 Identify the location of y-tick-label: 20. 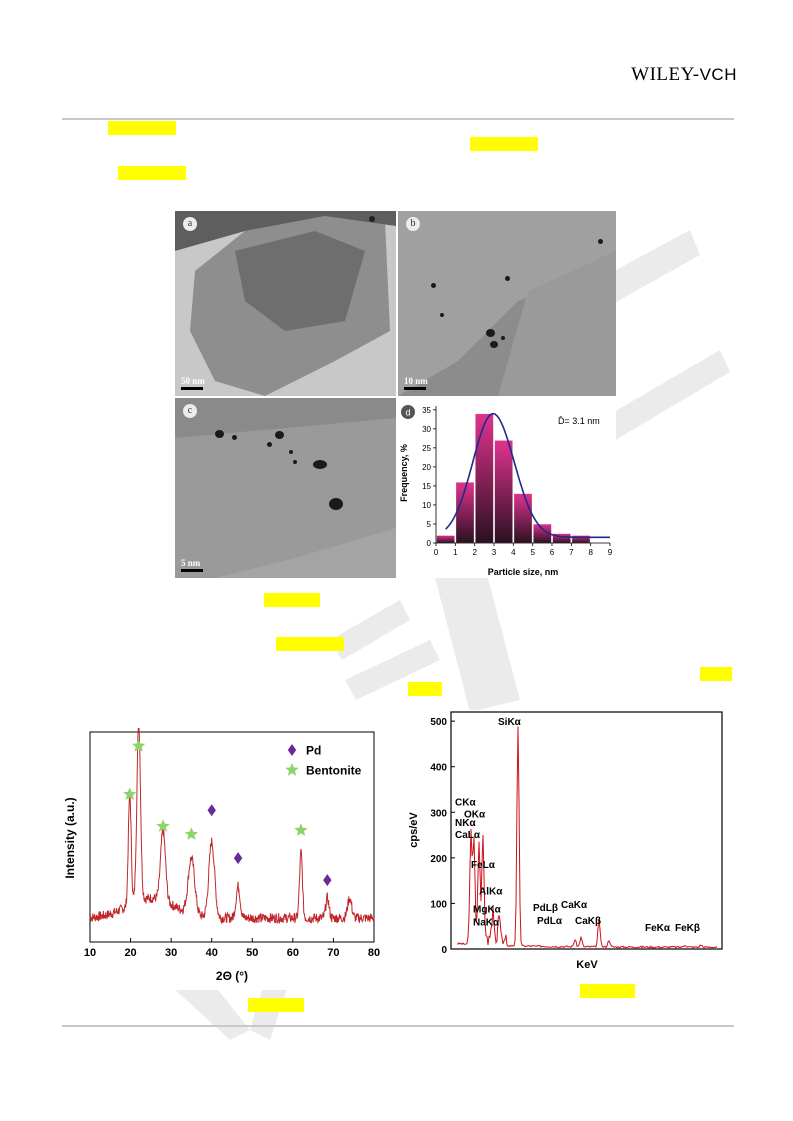
(426, 467).